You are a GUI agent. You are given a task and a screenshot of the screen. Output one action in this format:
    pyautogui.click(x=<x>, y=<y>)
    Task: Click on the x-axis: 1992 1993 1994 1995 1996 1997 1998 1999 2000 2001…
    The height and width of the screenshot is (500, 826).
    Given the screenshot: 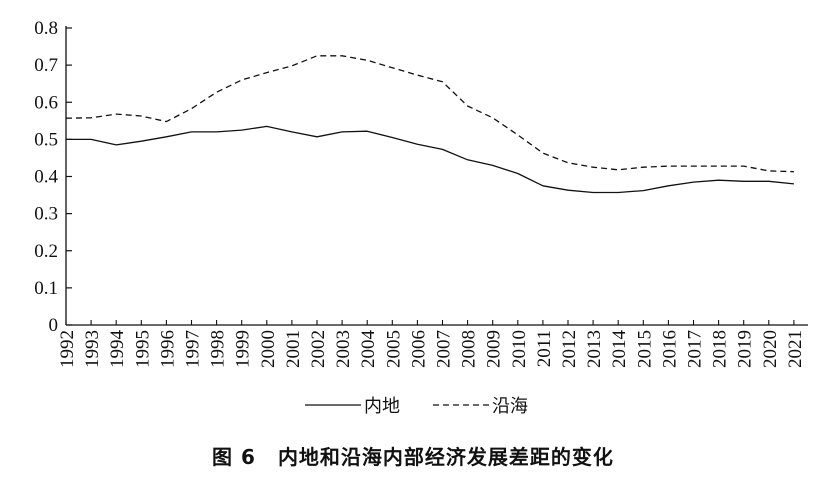 What is the action you would take?
    pyautogui.click(x=431, y=344)
    